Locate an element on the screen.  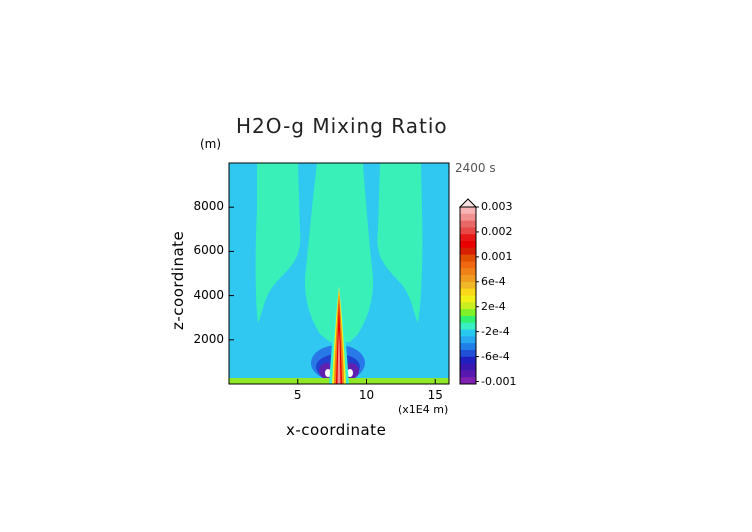
colorbar-frame is located at coordinates (468, 295).